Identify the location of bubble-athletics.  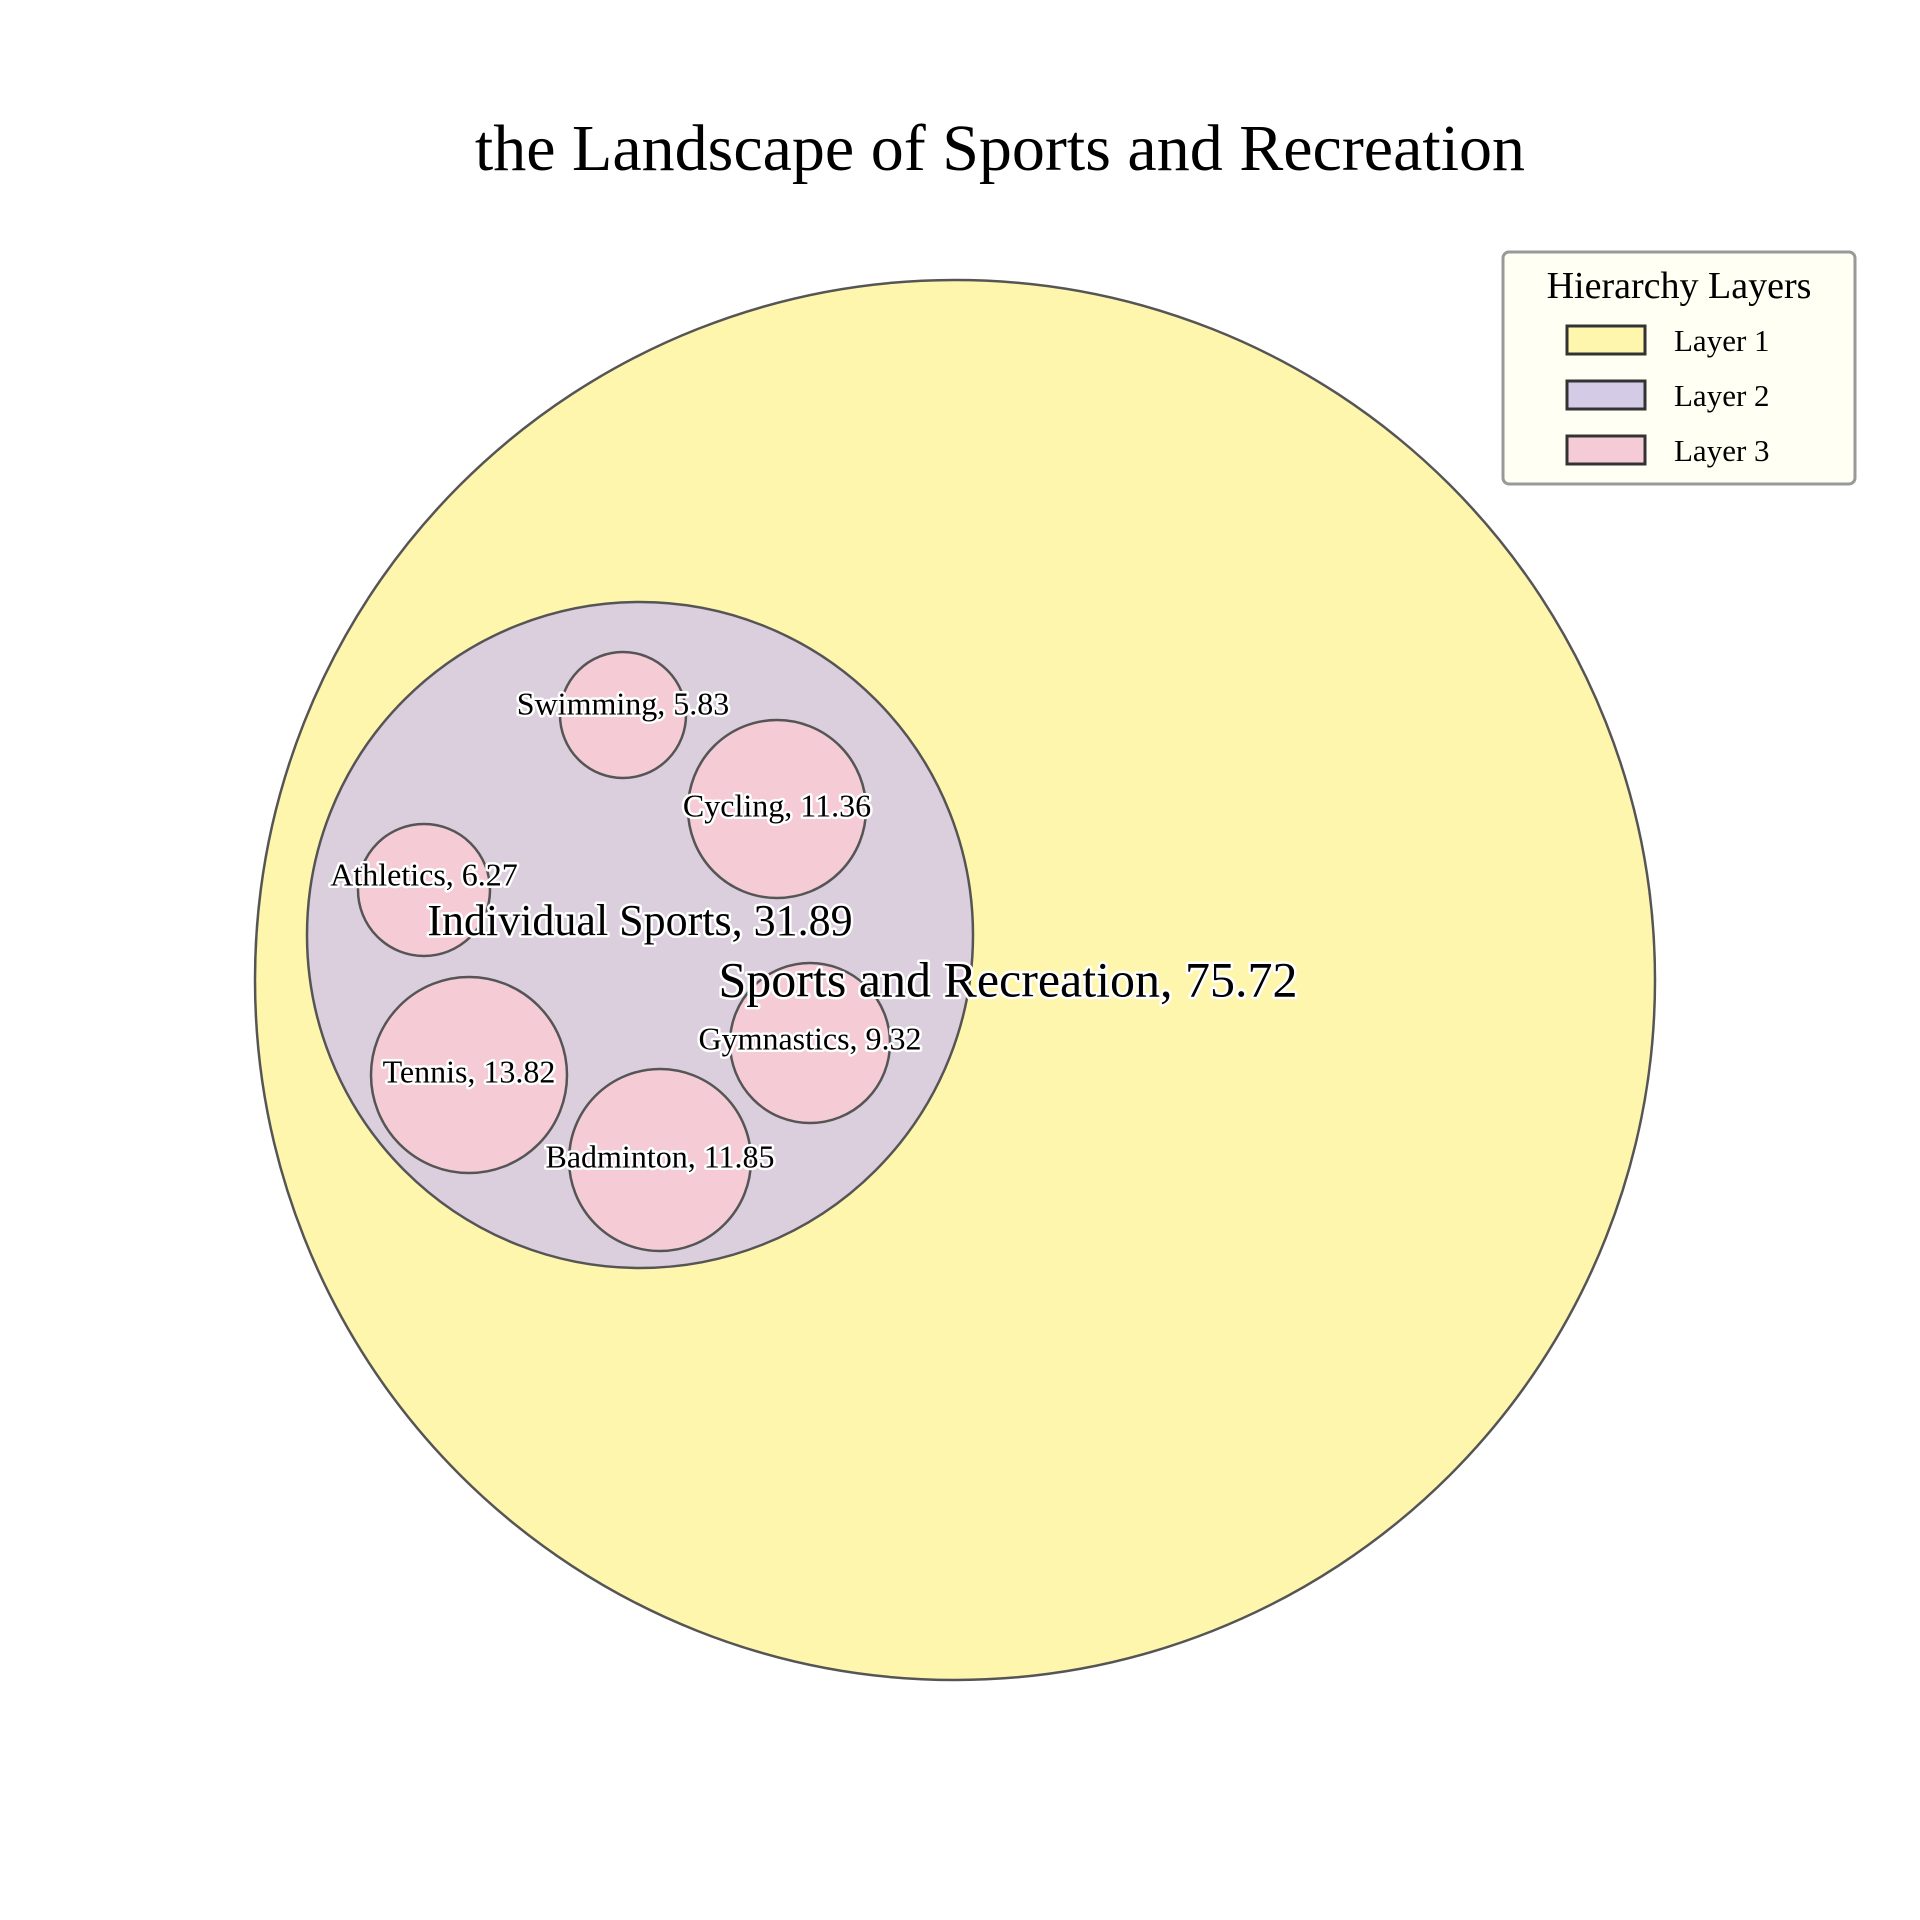
(424, 890).